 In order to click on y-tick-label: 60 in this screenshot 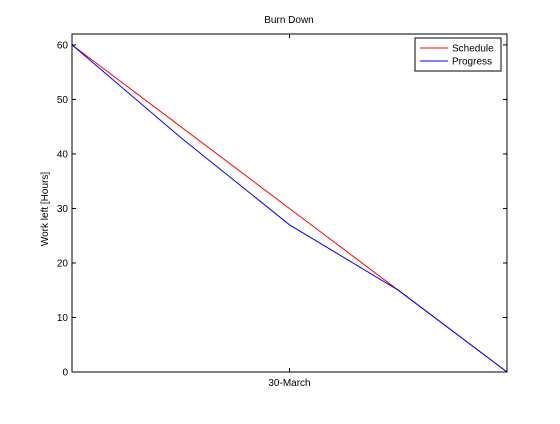, I will do `click(63, 45)`.